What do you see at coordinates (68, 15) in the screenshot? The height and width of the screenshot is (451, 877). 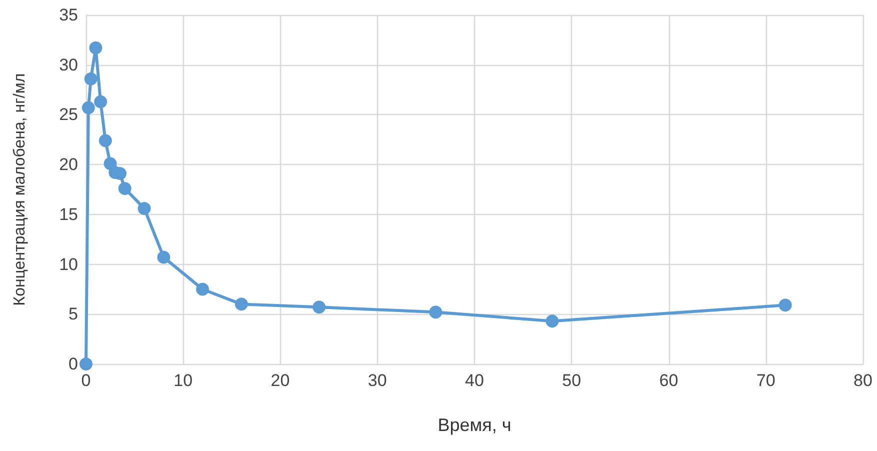 I see `y-tick-label: 35` at bounding box center [68, 15].